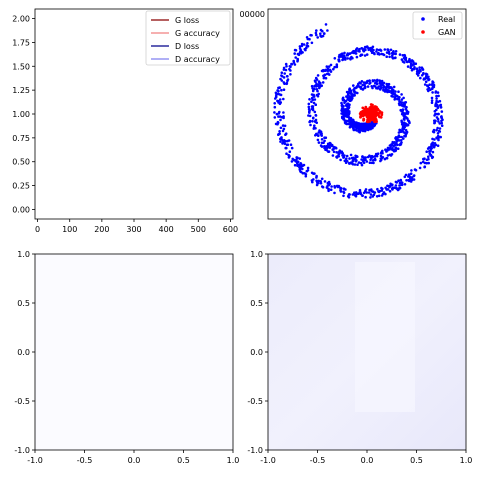 This screenshot has height=480, width=480. What do you see at coordinates (23, 114) in the screenshot?
I see `loss-y-axis: 0.00 0.25 0.50 0.75 1.00 1.25 1.50 1.75 2.00` at bounding box center [23, 114].